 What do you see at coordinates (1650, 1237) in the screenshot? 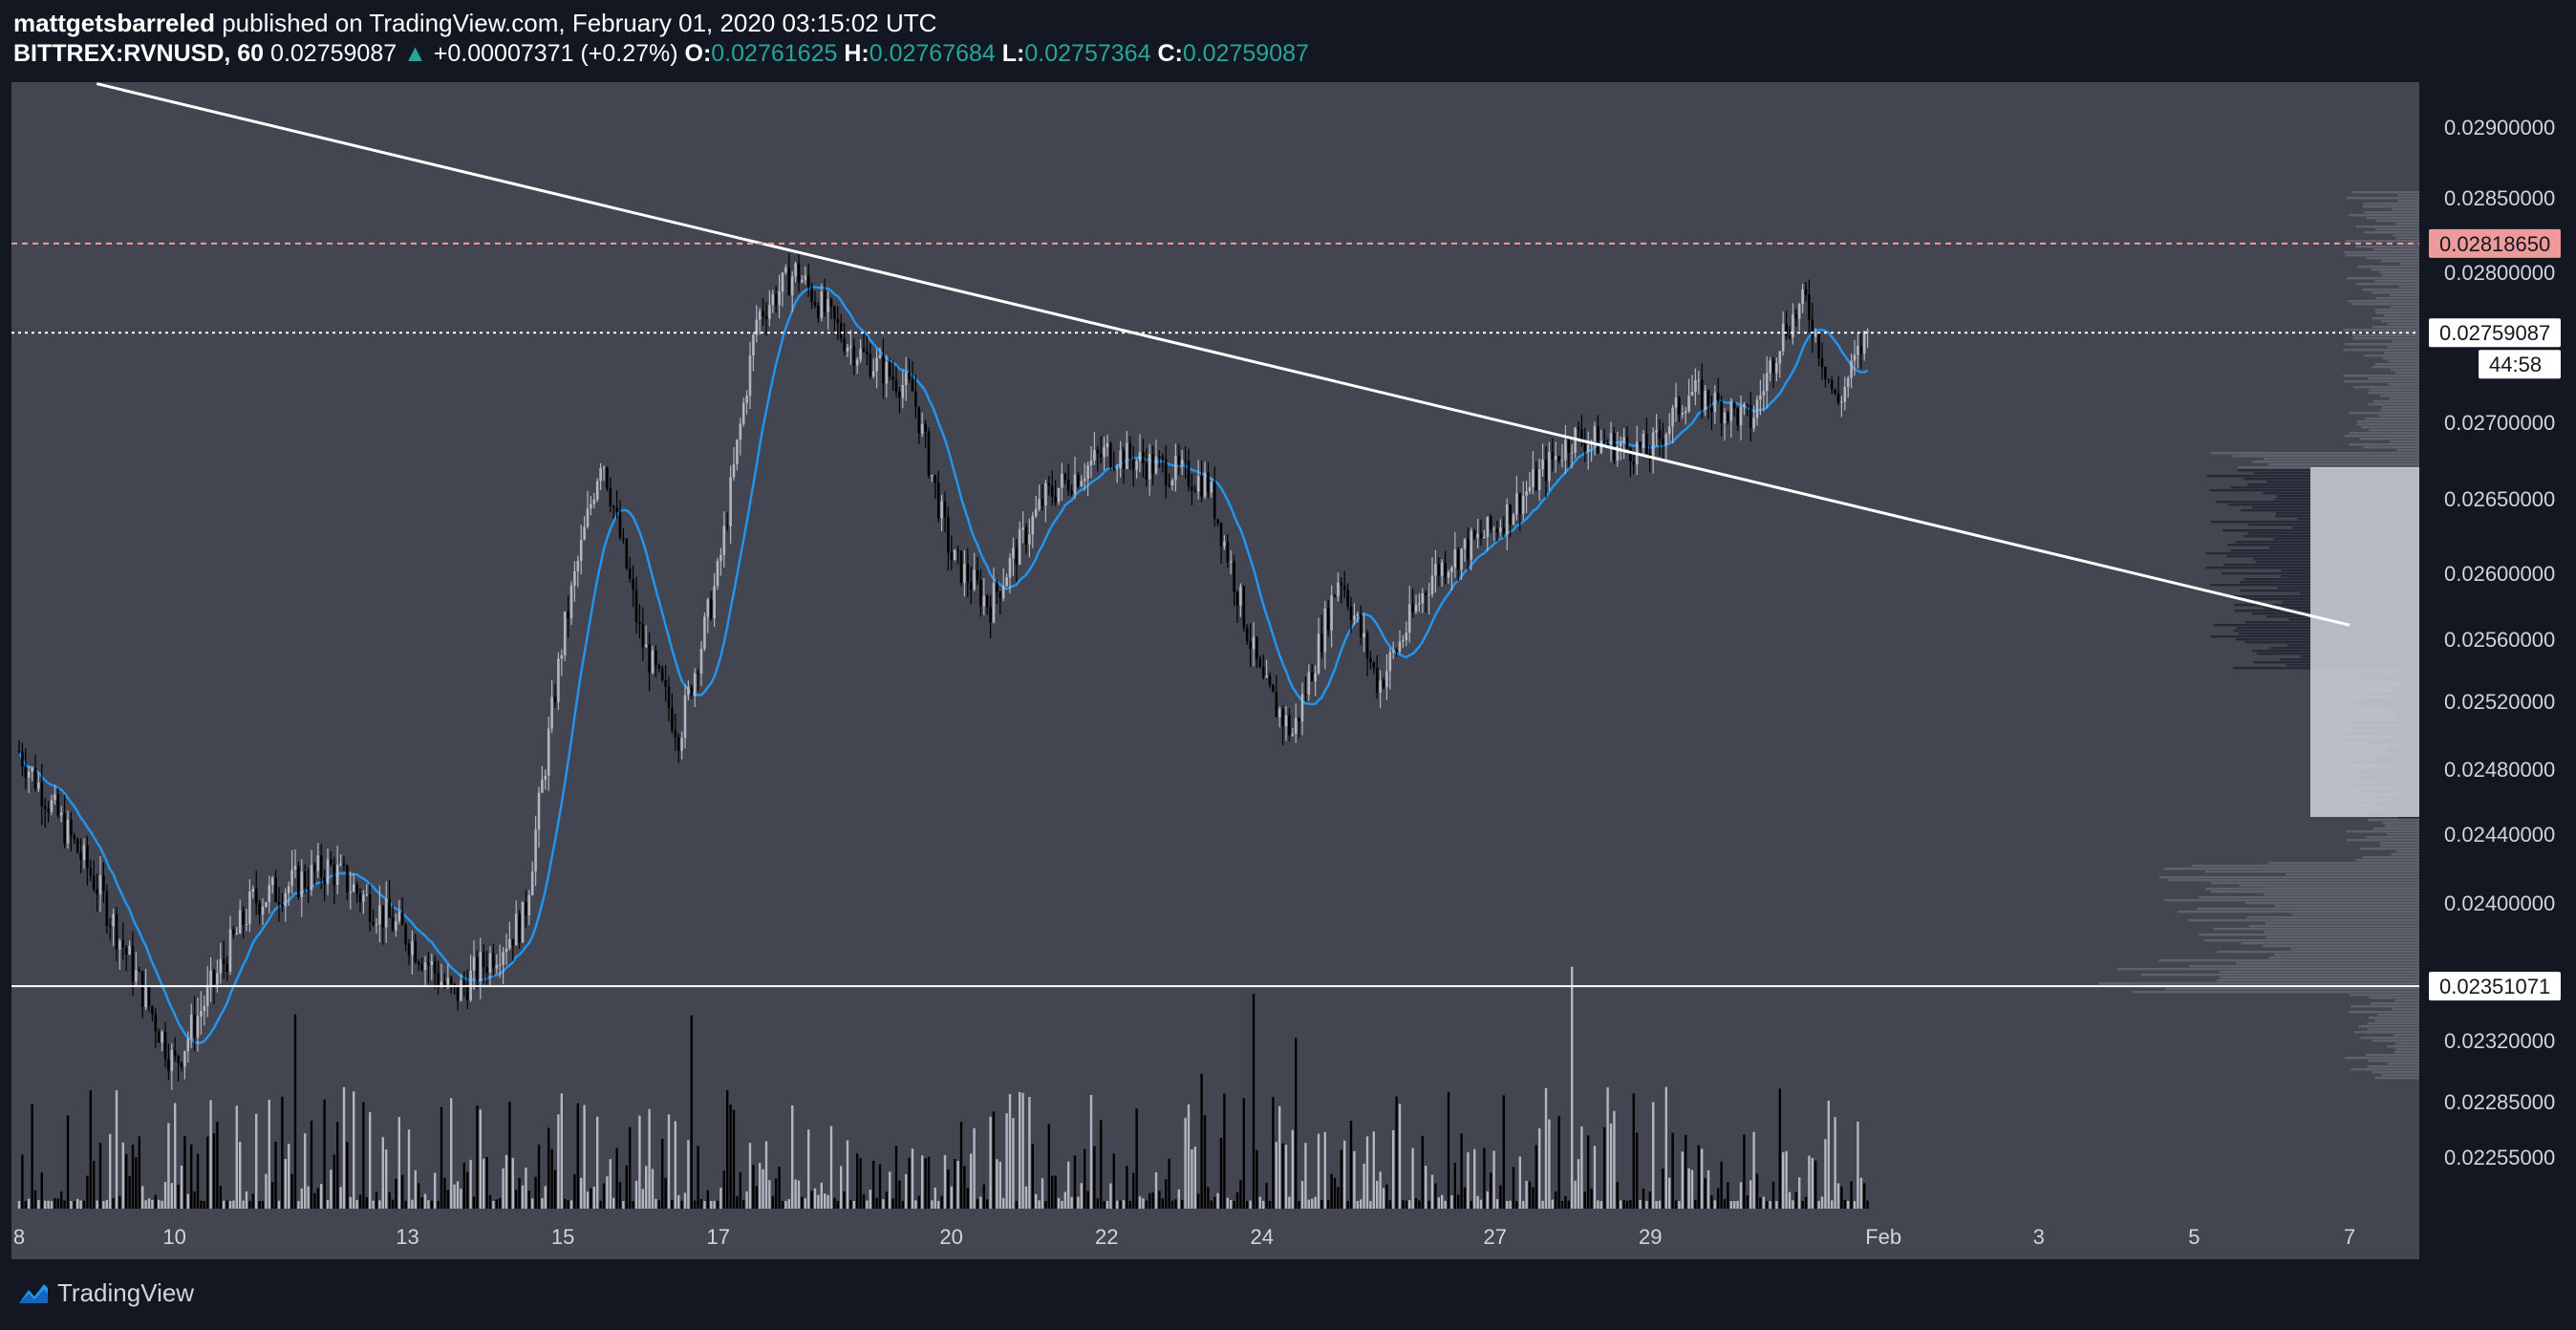
I see `x-tick-label: 29` at bounding box center [1650, 1237].